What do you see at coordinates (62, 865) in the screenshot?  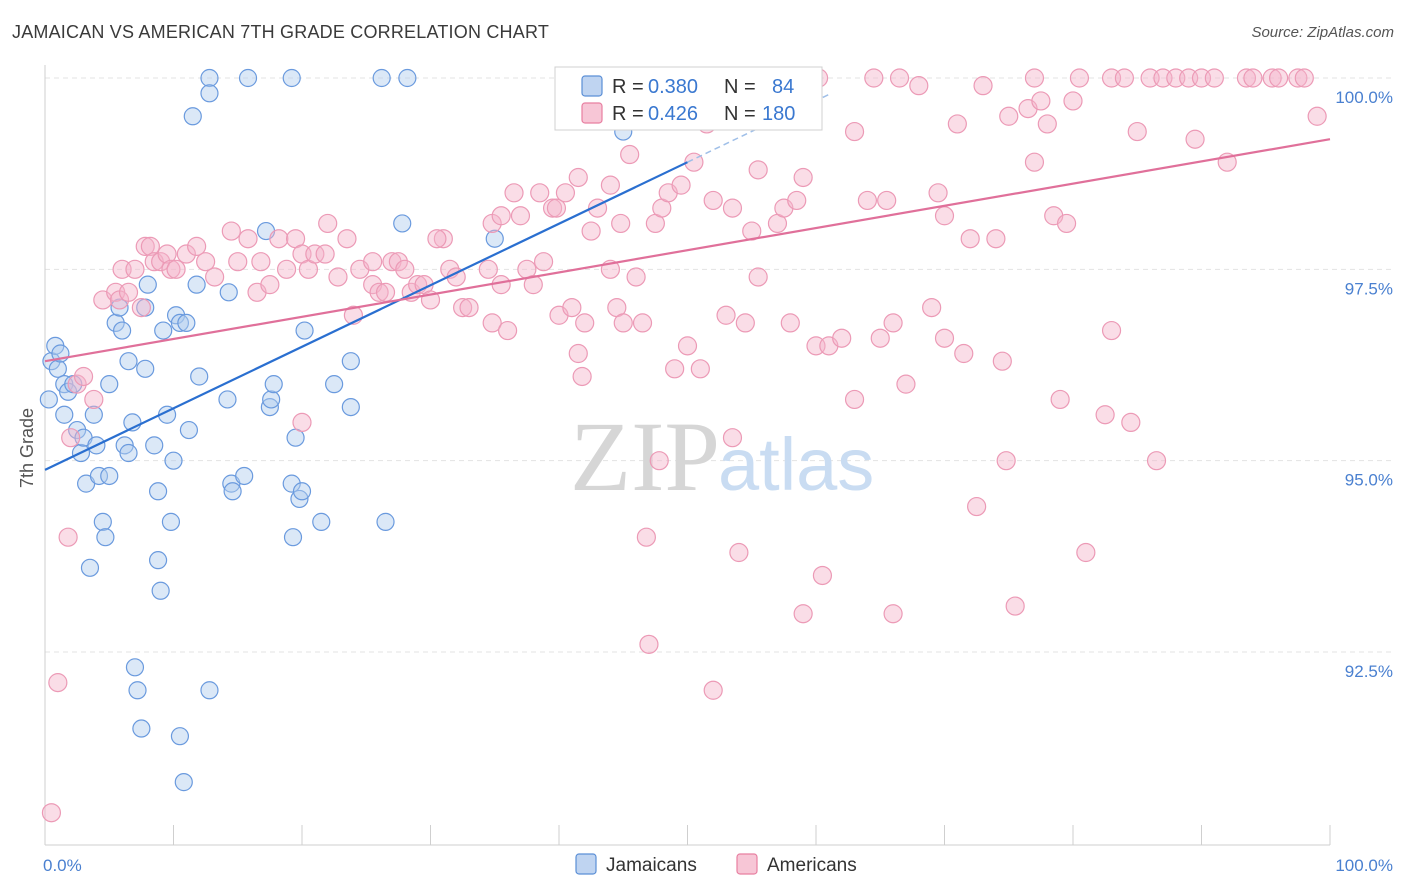 I see `x-tick-label: 0.0%` at bounding box center [62, 865].